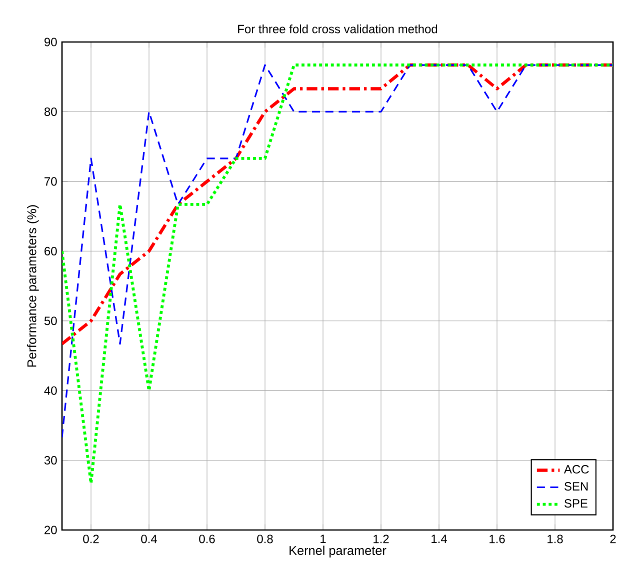  Describe the element at coordinates (50, 251) in the screenshot. I see `y-tick-label: 60` at that location.